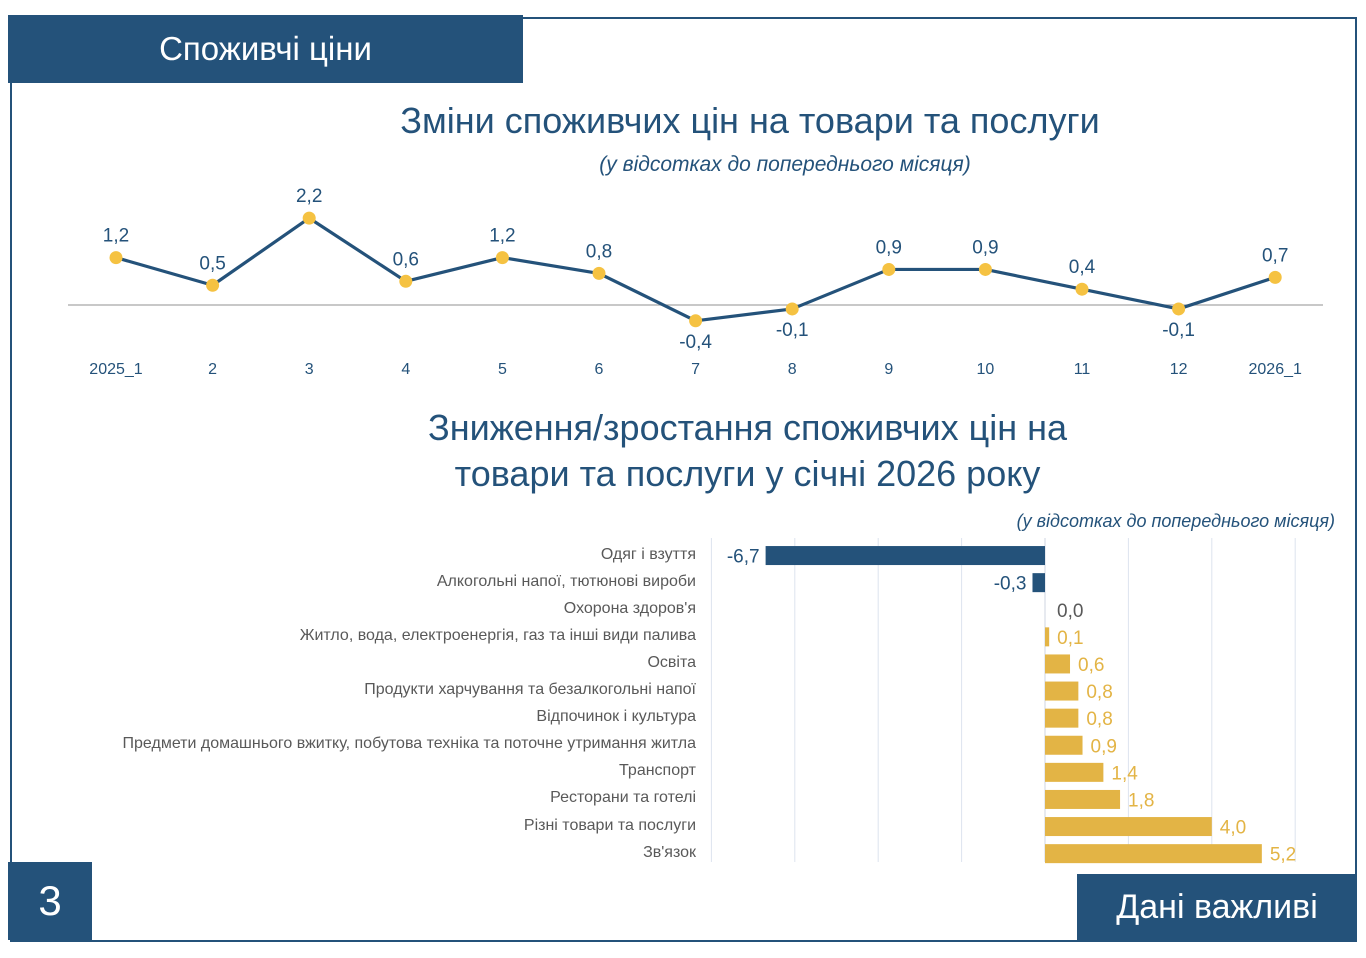  I want to click on data-label: 2,2, so click(309, 196).